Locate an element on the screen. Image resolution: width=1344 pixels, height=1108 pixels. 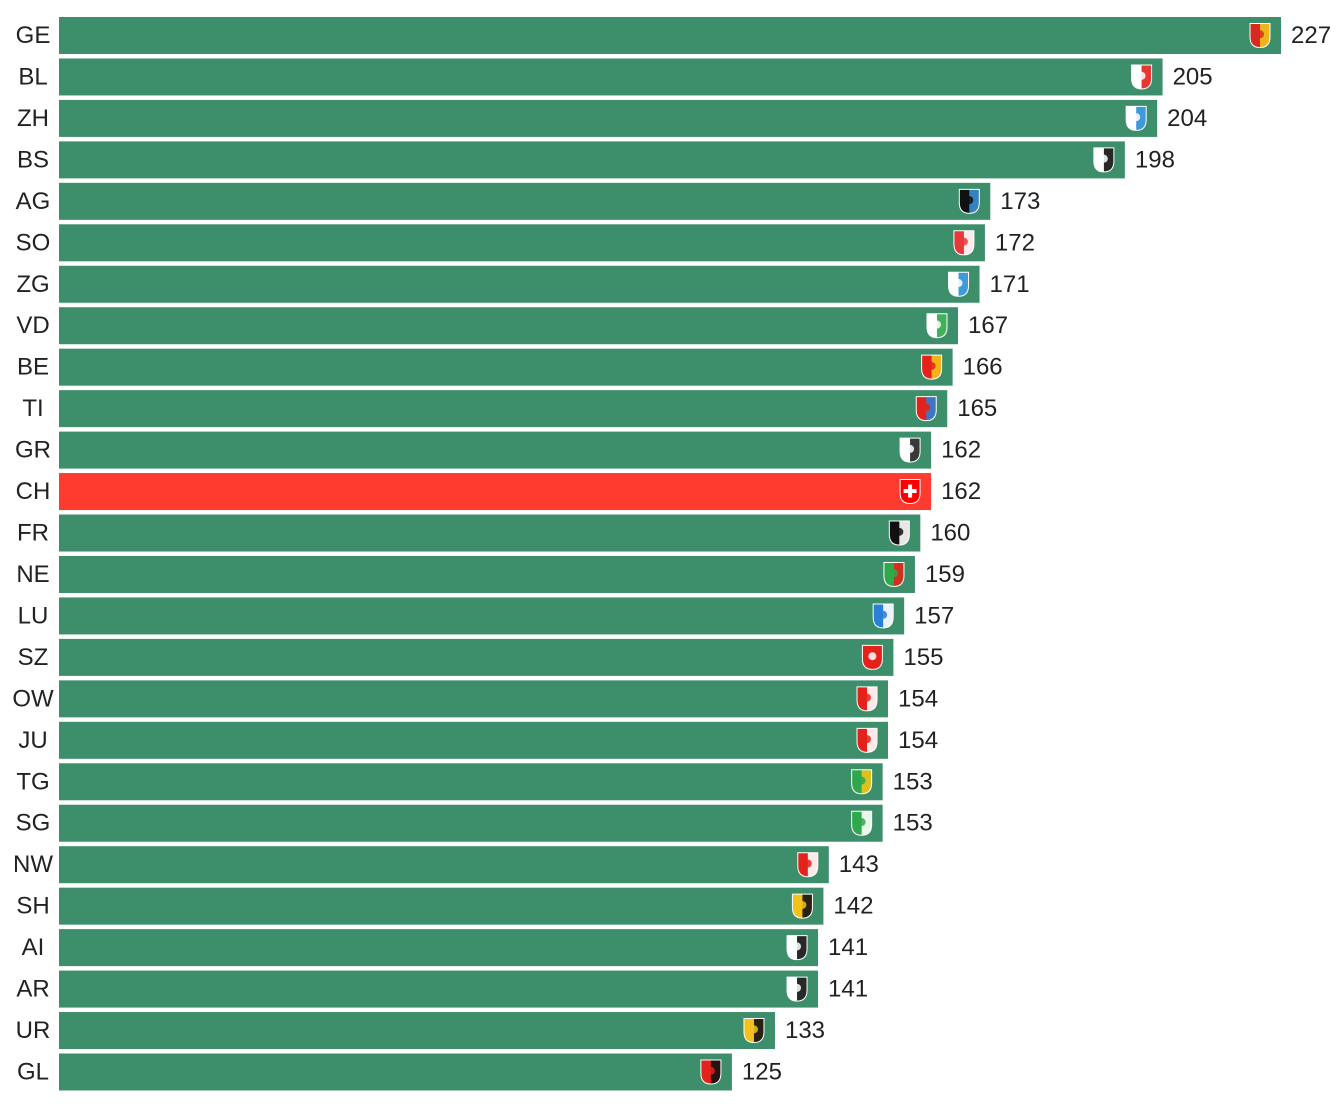
coat-of-arms-bl-icon is located at coordinates (1142, 77).